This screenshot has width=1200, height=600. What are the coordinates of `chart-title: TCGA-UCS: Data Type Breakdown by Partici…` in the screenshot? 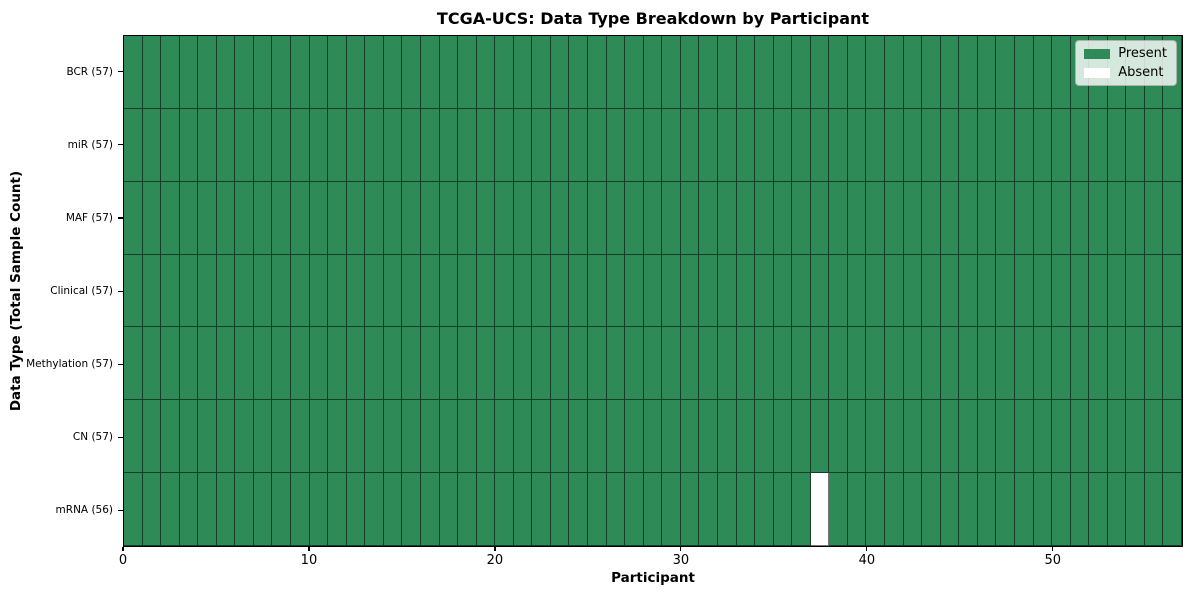 It's located at (653, 18).